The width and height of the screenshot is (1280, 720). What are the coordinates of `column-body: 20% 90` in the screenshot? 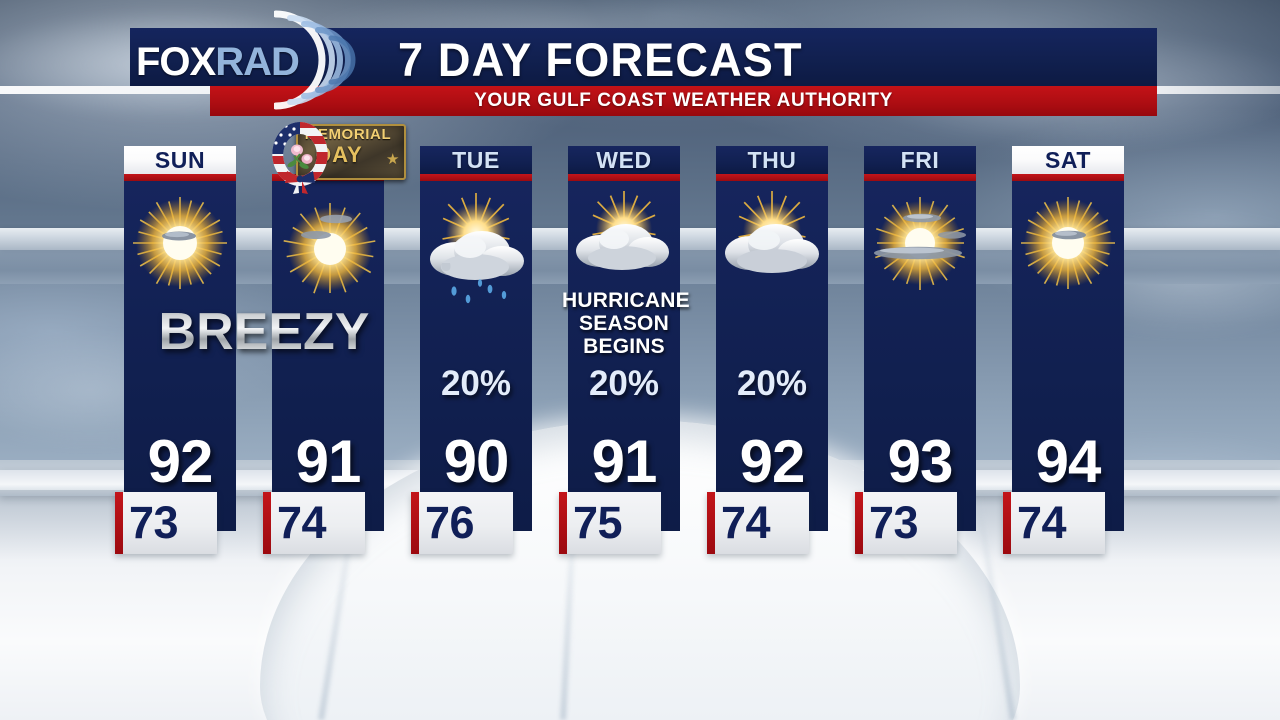 It's located at (476, 356).